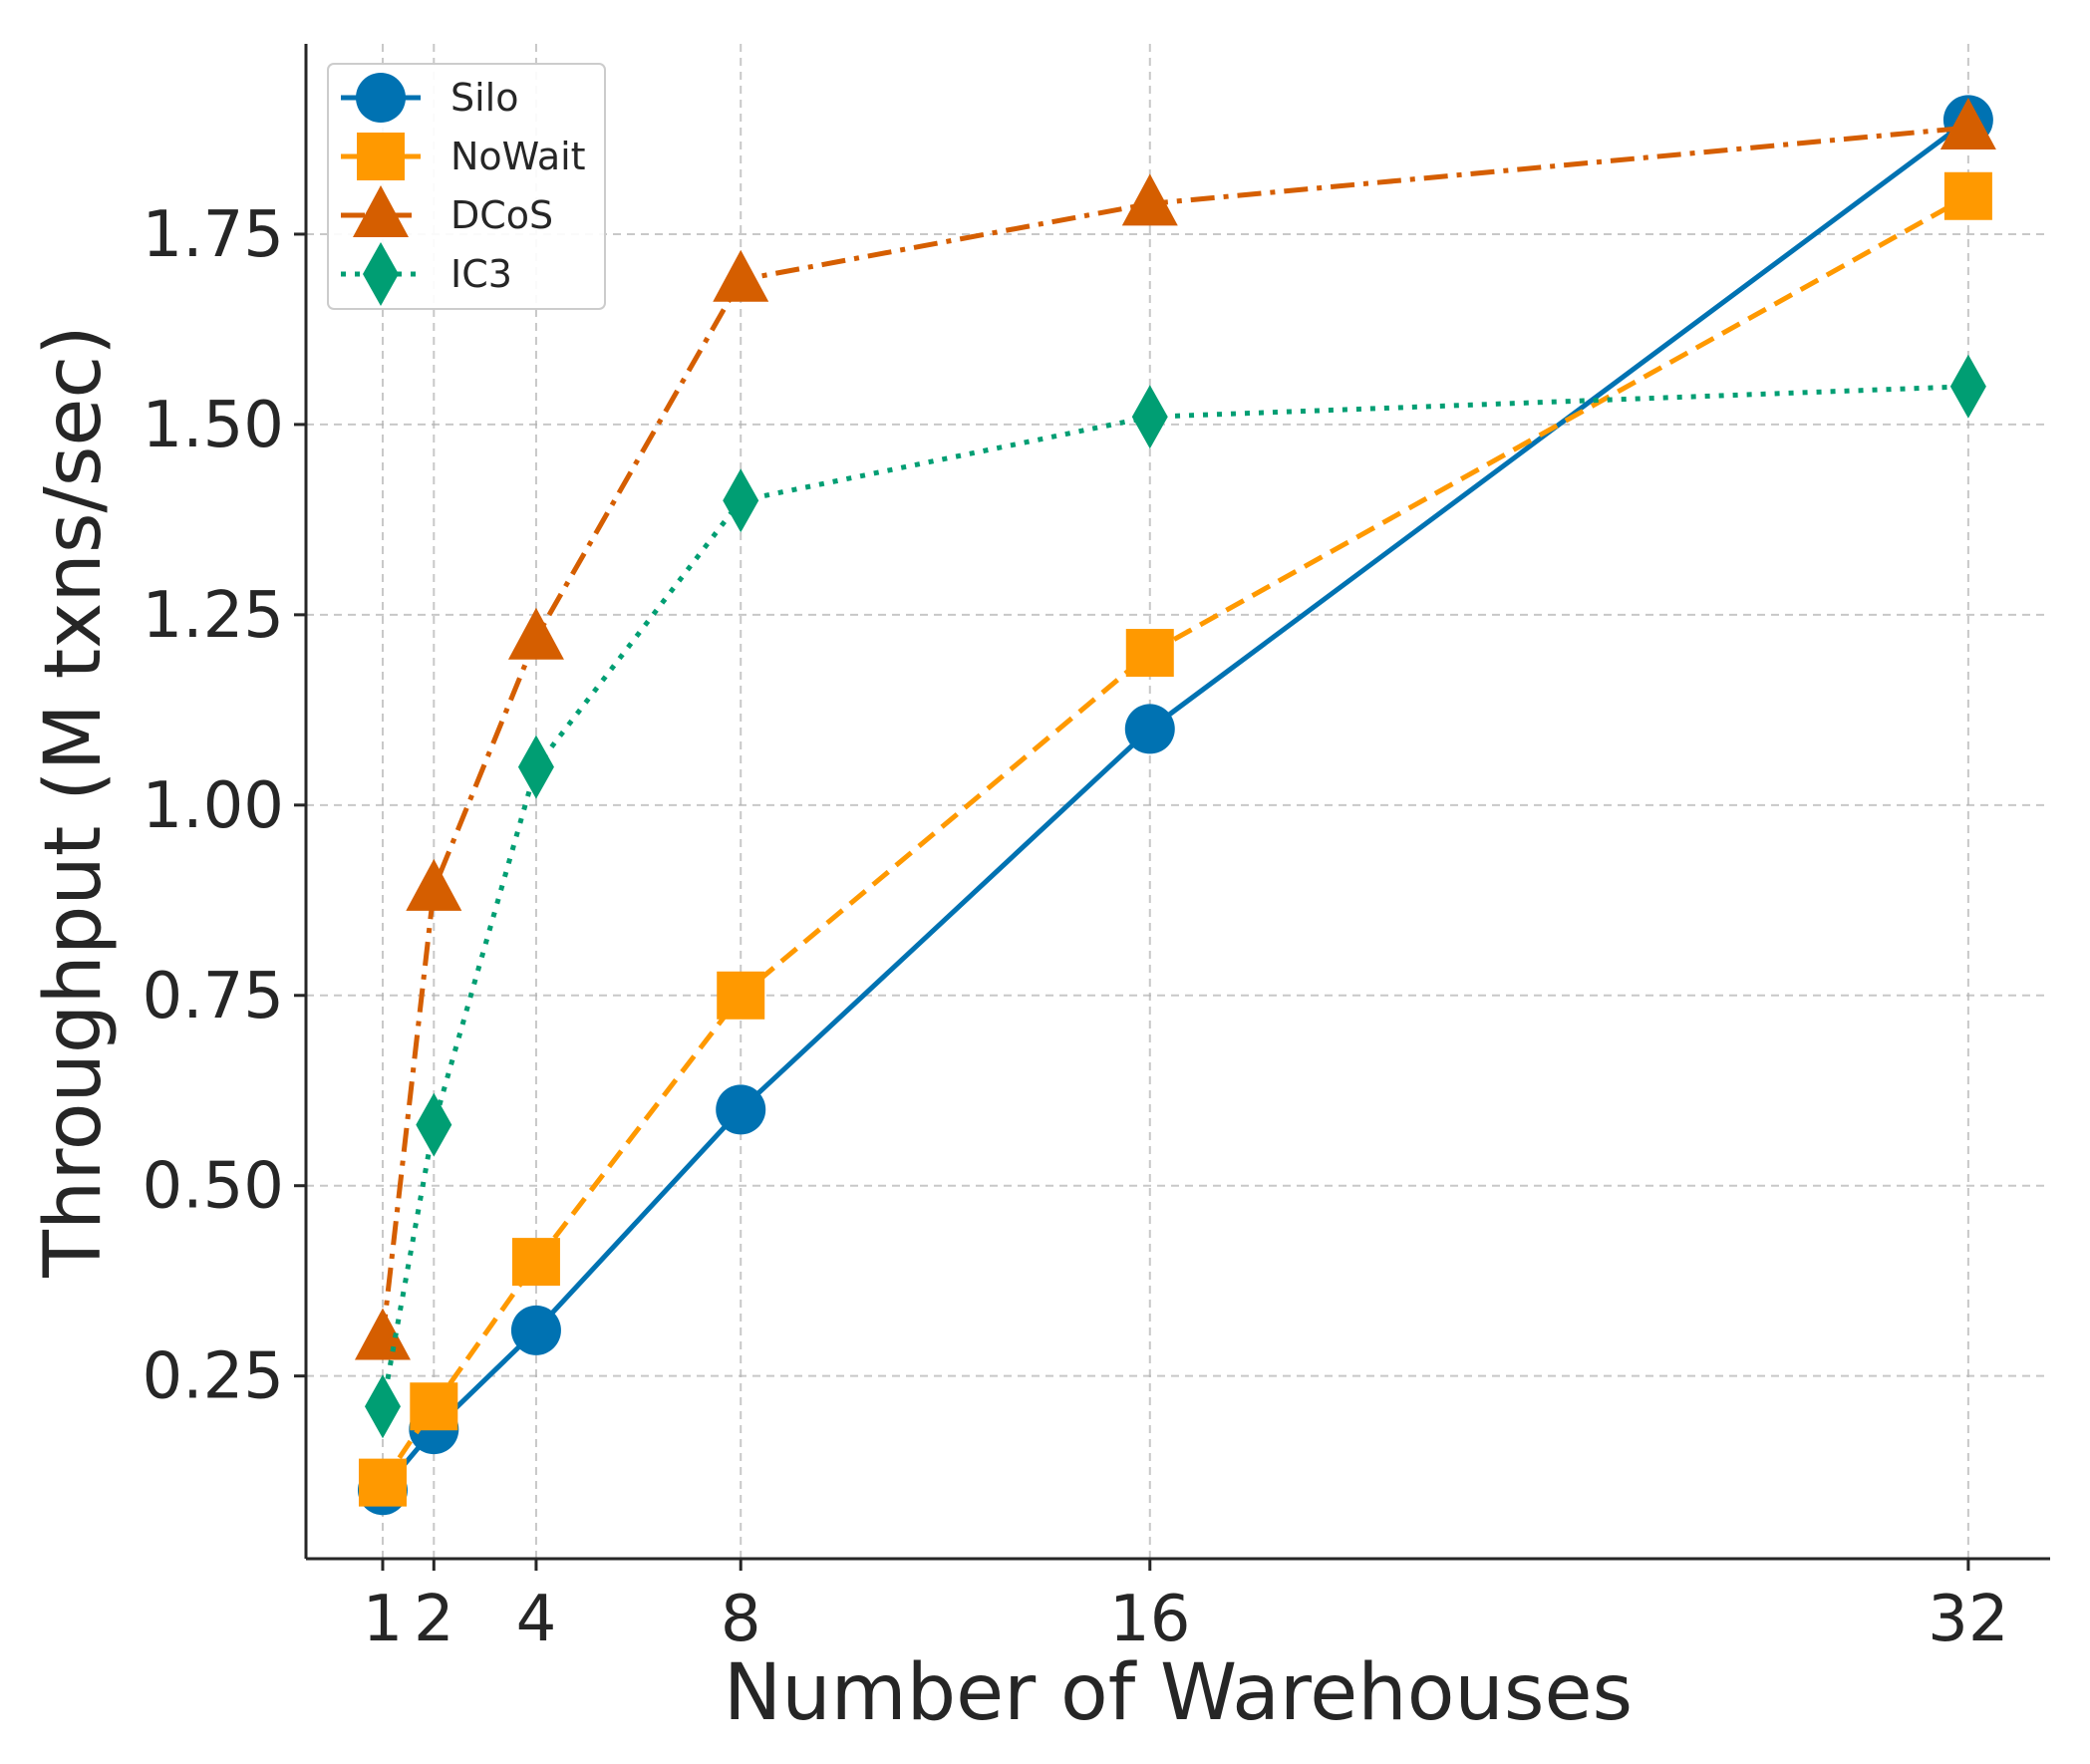 This screenshot has width=2090, height=1764. Describe the element at coordinates (214, 616) in the screenshot. I see `y-tick-label: 1.25` at that location.